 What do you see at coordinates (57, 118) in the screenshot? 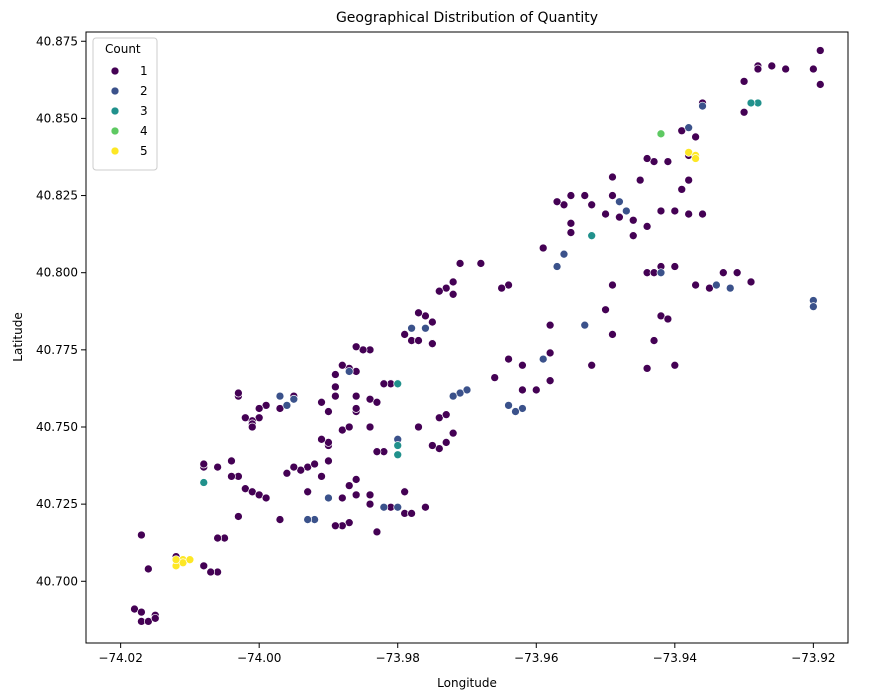
I see `y-tick-label: 40.850` at bounding box center [57, 118].